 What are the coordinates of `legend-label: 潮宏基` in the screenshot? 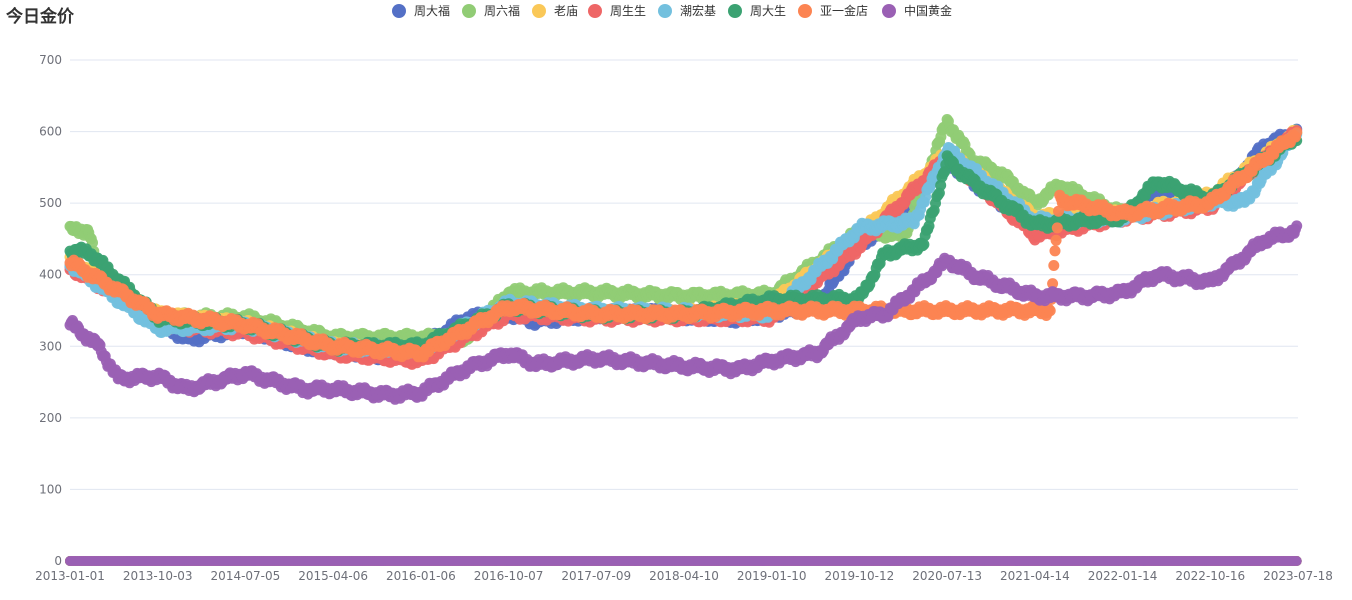 It's located at (698, 11).